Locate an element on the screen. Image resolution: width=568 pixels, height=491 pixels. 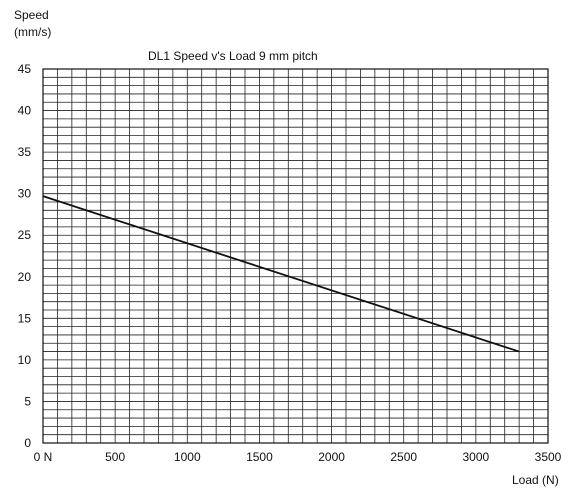
y-tick-label: 5 is located at coordinates (27, 401).